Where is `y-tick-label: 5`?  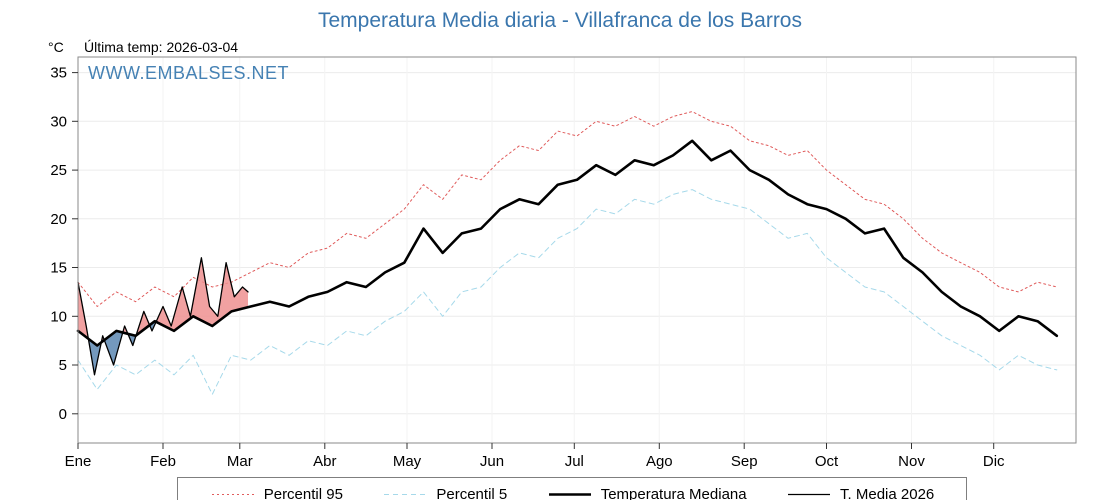
y-tick-label: 5 is located at coordinates (63, 365).